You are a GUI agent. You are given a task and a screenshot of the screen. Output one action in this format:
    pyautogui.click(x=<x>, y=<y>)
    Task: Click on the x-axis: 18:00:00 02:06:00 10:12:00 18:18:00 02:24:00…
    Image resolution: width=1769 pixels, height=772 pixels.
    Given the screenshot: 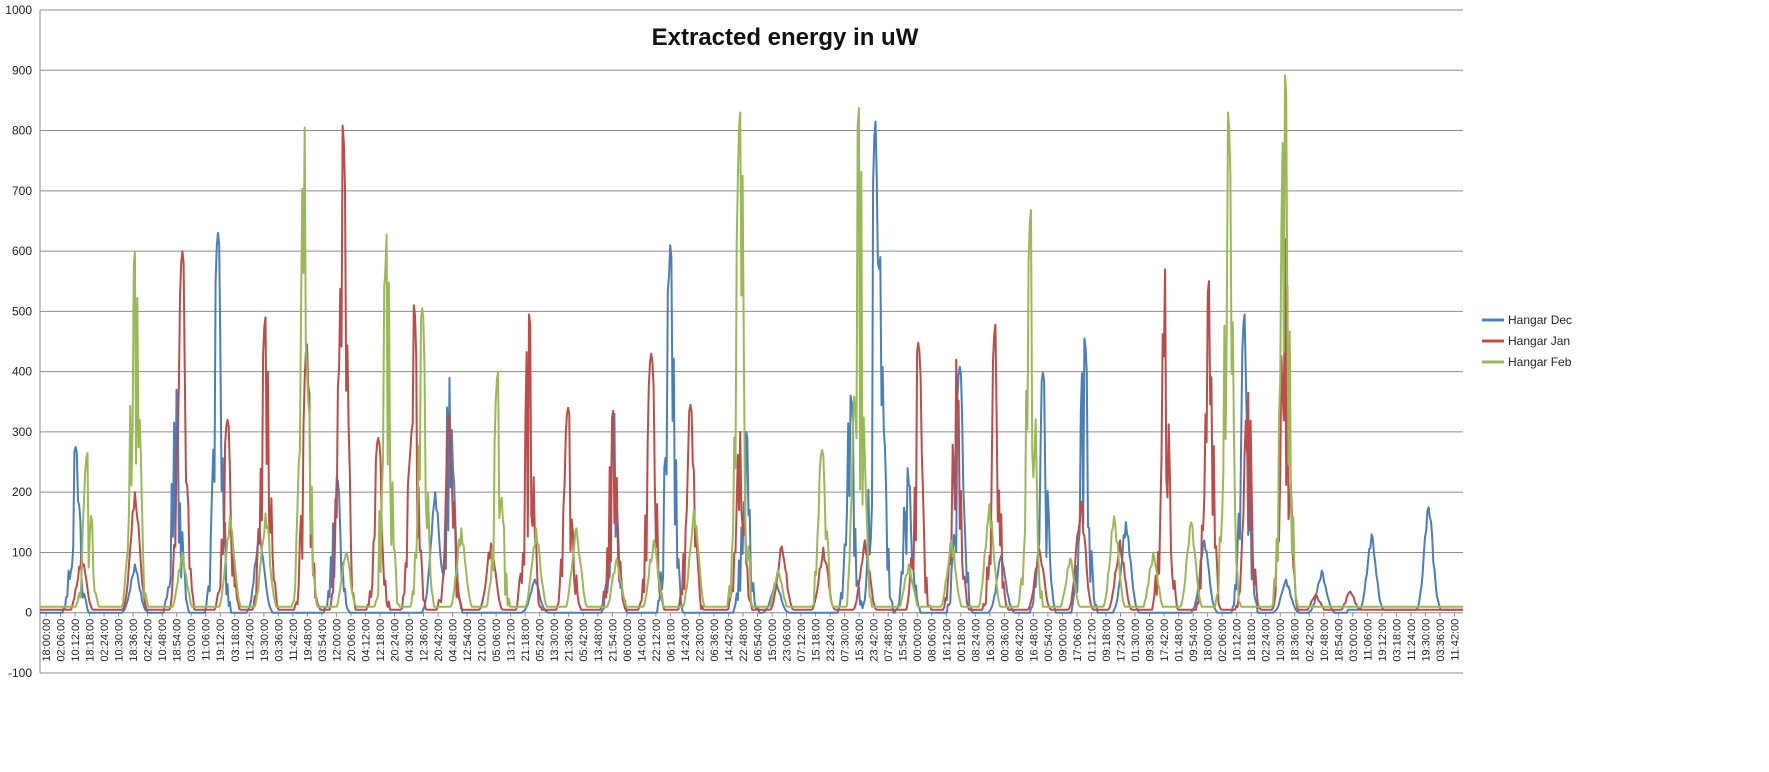 What is the action you would take?
    pyautogui.click(x=751, y=637)
    